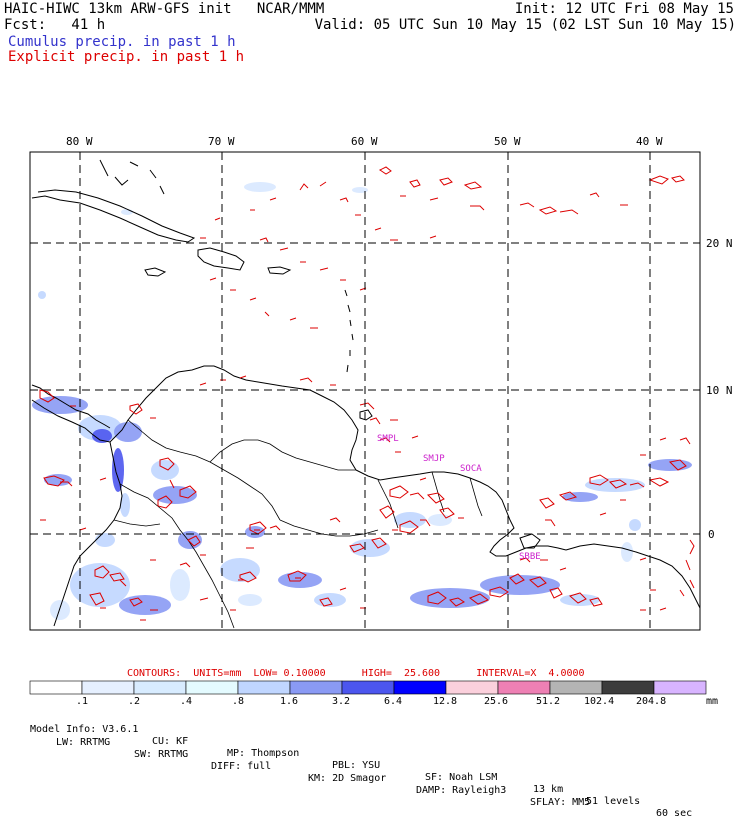 The height and width of the screenshot is (820, 740). Describe the element at coordinates (445, 701) in the screenshot. I see `colorbar-label-7: 12.8` at that location.